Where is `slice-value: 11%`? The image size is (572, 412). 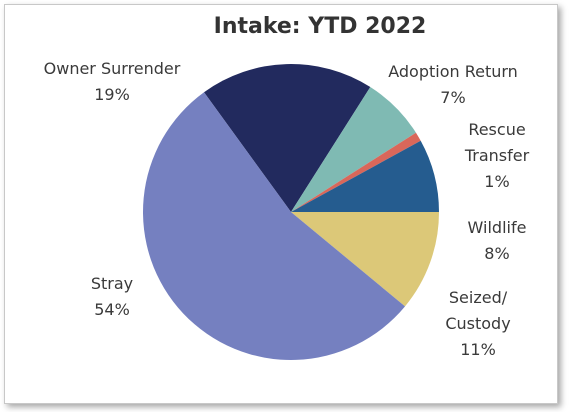 slice-value: 11% is located at coordinates (478, 349).